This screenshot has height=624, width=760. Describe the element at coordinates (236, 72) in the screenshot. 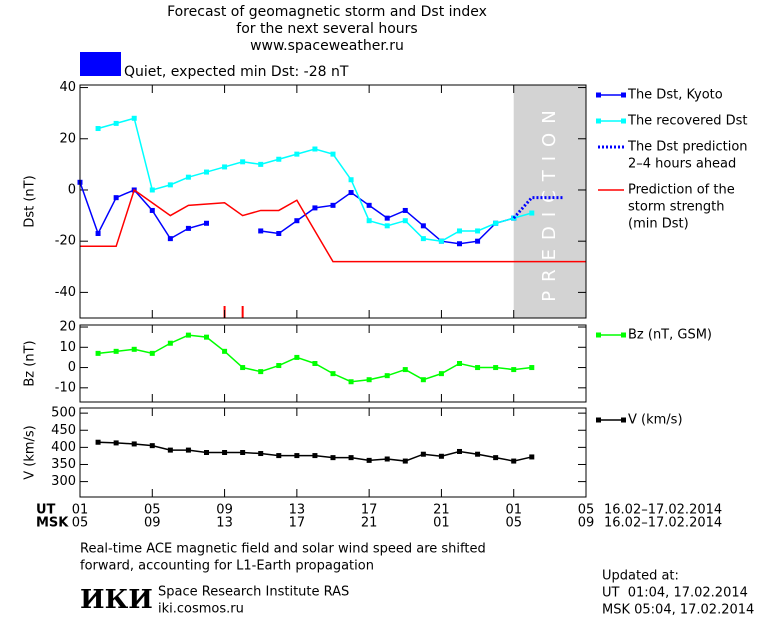

I see `status-text: Quiet, expected min Dst: -28 nT` at that location.